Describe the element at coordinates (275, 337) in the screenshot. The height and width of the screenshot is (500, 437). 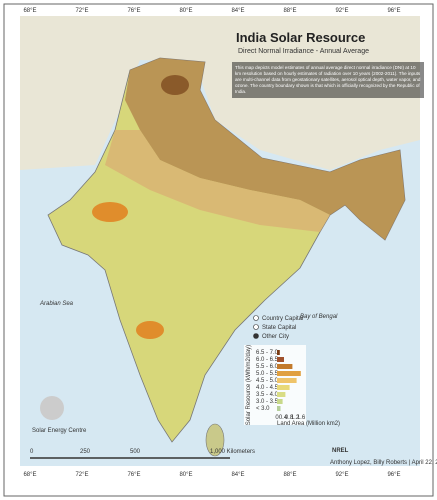
I see `legend-label: Other City` at that location.